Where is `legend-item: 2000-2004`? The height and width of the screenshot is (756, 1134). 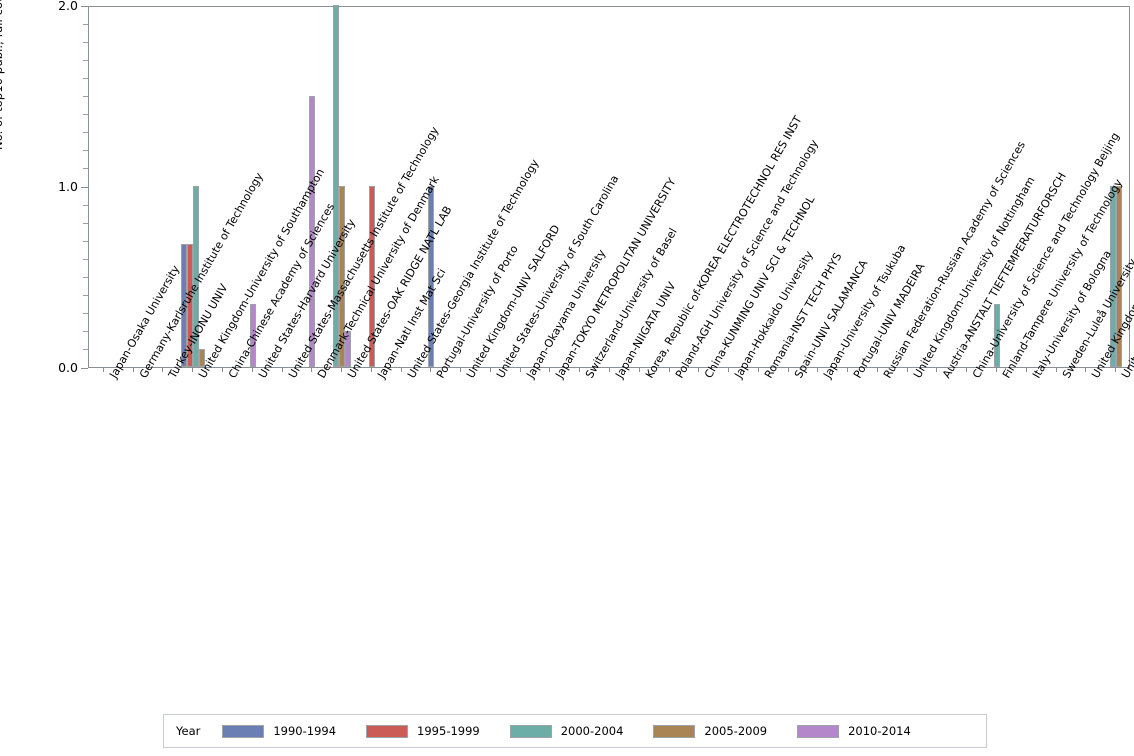 legend-item: 2000-2004 is located at coordinates (566, 731).